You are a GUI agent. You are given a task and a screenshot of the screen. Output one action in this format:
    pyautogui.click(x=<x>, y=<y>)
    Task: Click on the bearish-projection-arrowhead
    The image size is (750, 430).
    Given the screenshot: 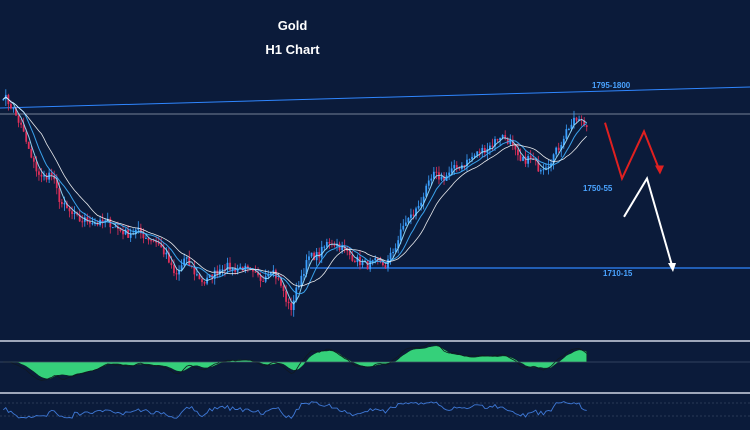 What is the action you would take?
    pyautogui.click(x=659, y=170)
    